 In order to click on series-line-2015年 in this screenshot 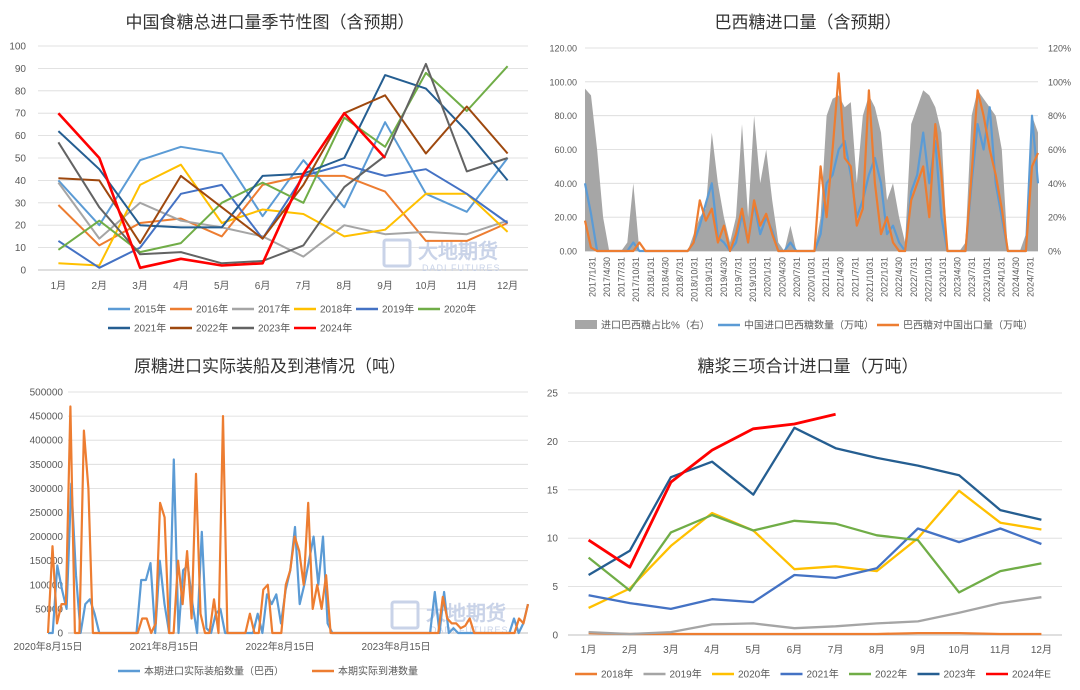, I will do `click(283, 174)`.